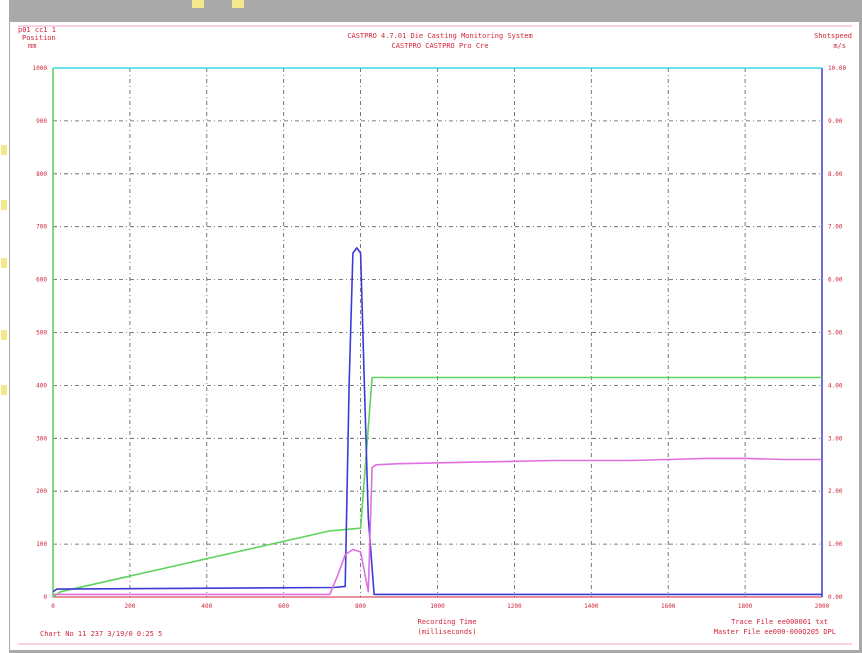 The image size is (862, 653). Describe the element at coordinates (835, 280) in the screenshot. I see `y2-tick-label: 6.00` at that location.